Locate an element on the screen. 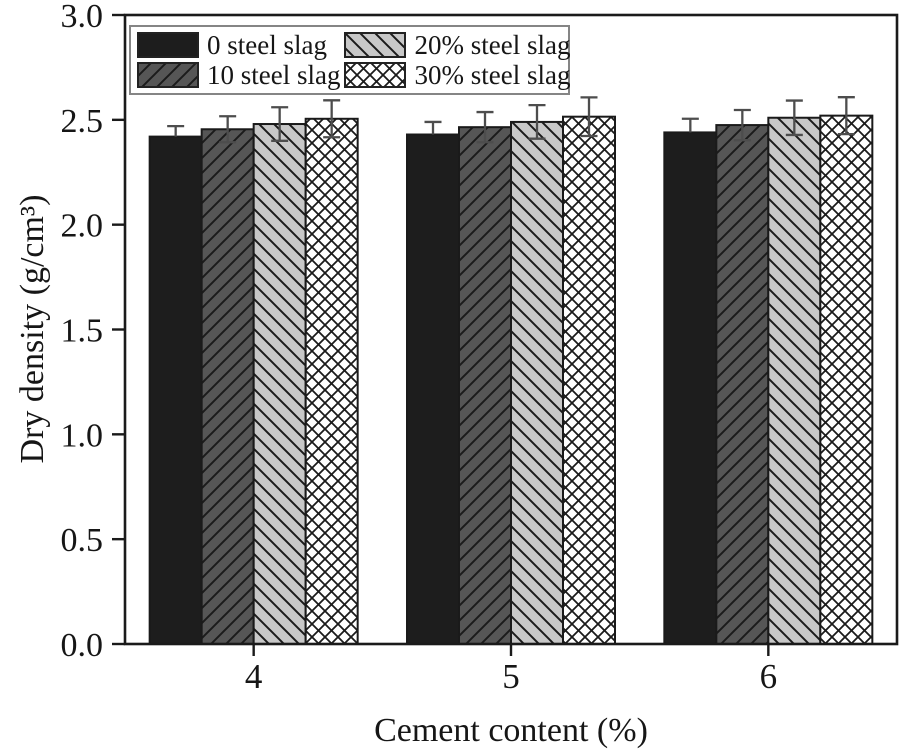  legend-item-10-steel-slag: 10 steel slag is located at coordinates (238, 75).